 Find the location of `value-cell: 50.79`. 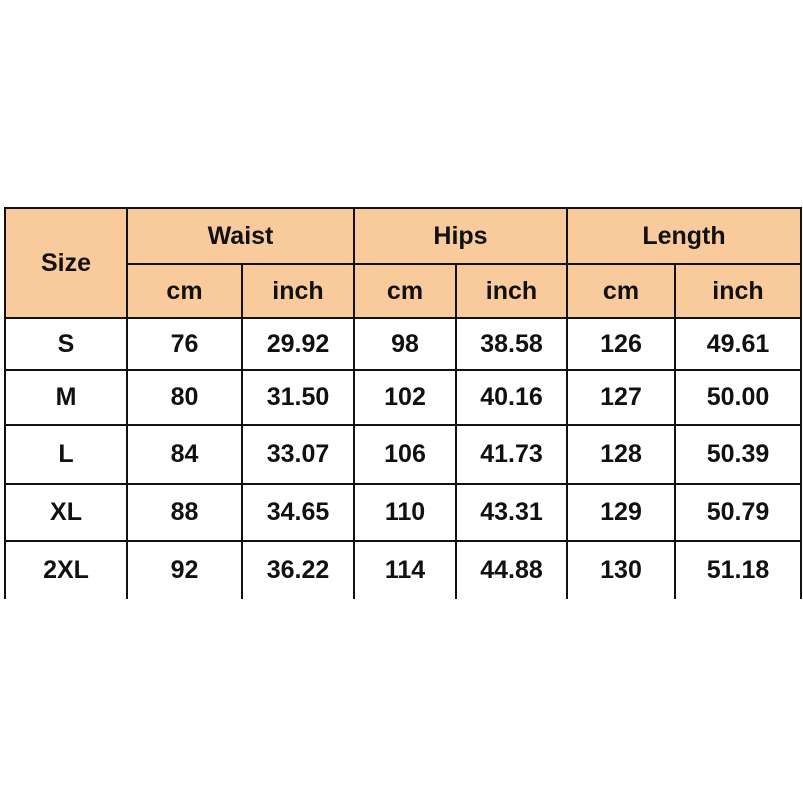

value-cell: 50.79 is located at coordinates (738, 512).